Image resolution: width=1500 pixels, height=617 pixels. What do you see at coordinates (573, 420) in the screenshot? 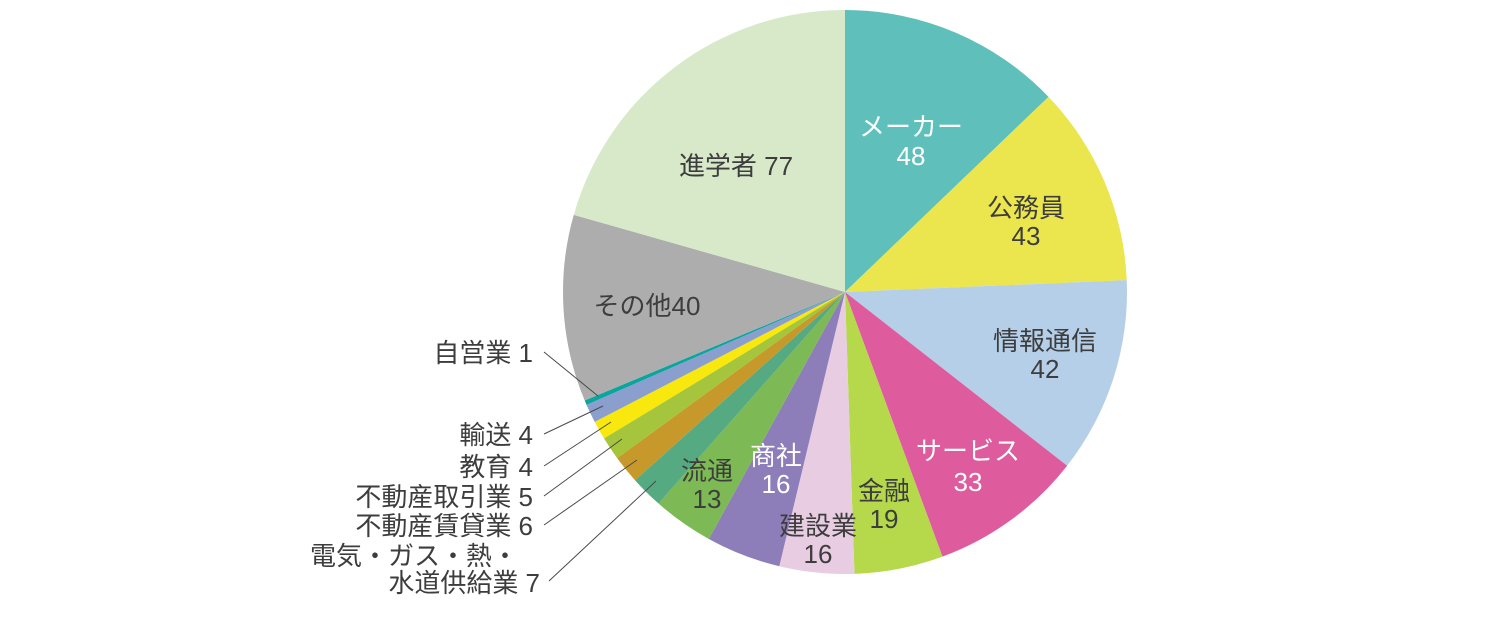
I see `leader-line-yuso` at bounding box center [573, 420].